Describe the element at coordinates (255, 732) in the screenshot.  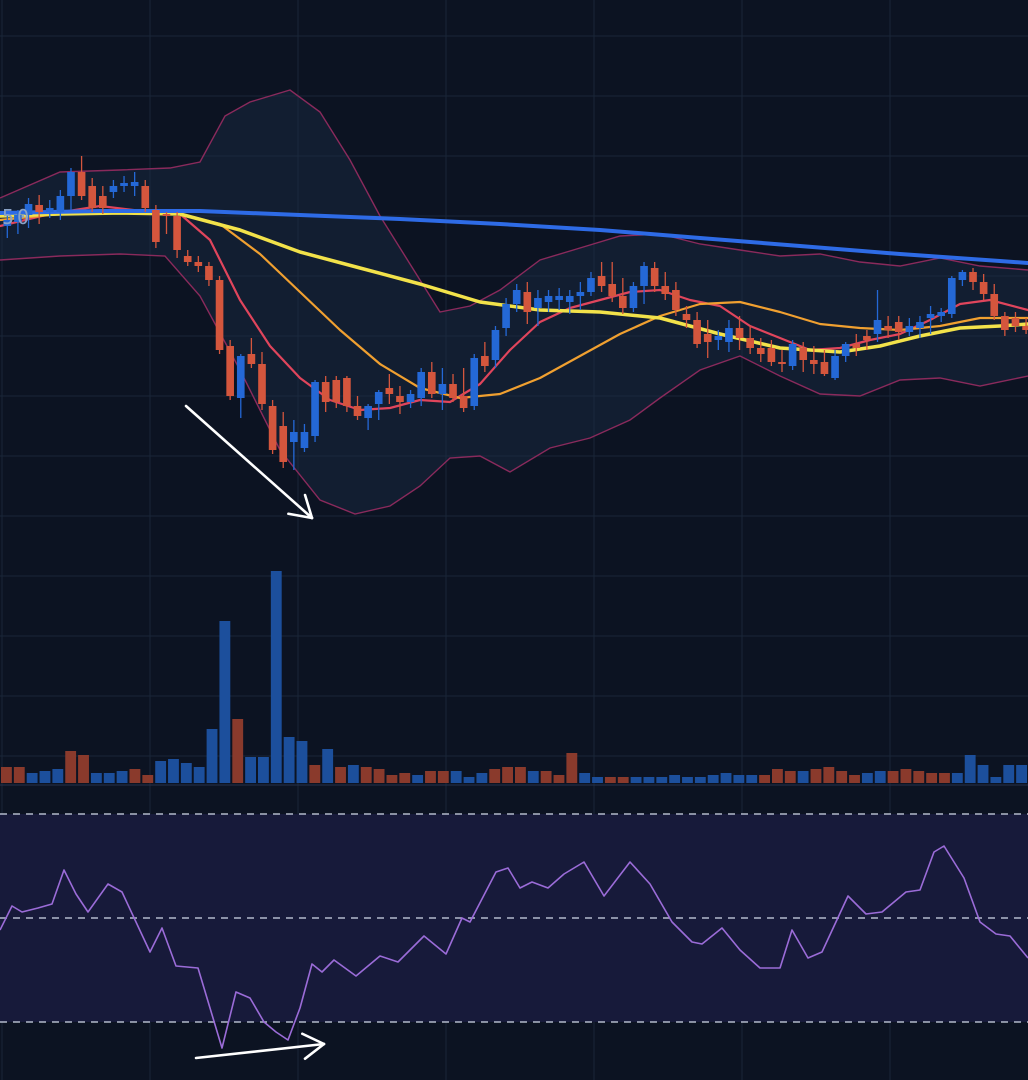
I see `annotation-arrows` at that location.